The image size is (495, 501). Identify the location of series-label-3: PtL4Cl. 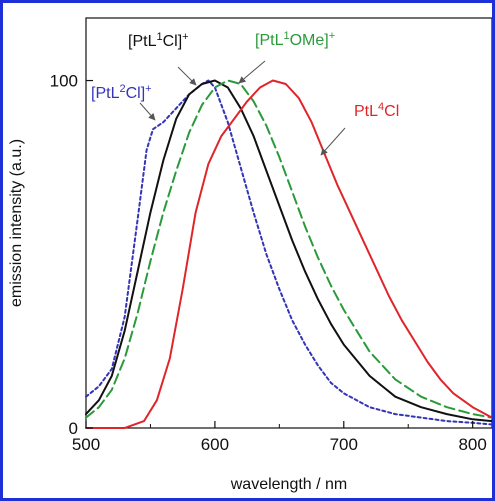
(376, 110).